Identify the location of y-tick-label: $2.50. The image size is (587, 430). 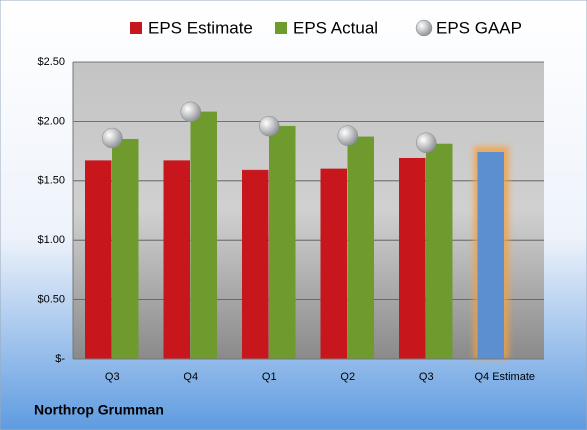
(51, 62).